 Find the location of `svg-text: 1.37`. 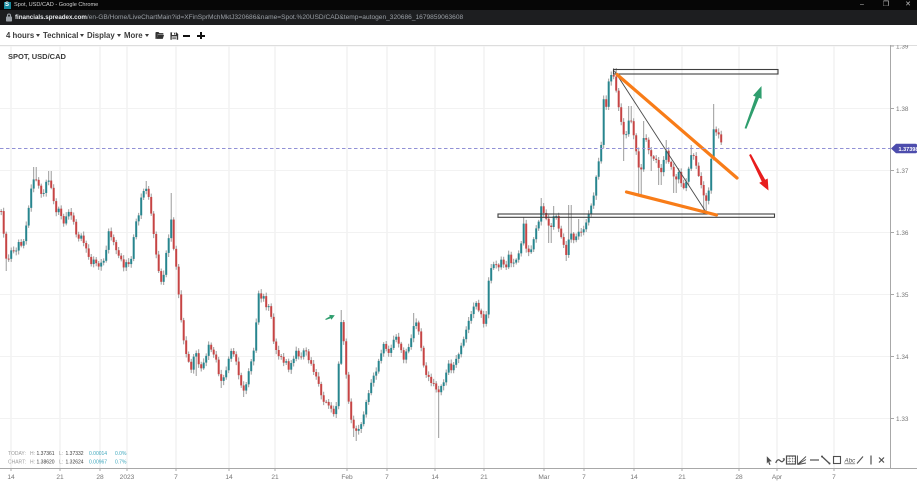

svg-text: 1.37 is located at coordinates (902, 171).